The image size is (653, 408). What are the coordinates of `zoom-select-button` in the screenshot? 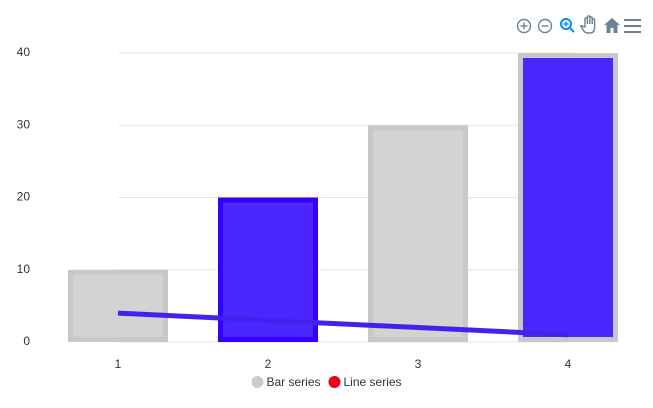 It's located at (567, 25).